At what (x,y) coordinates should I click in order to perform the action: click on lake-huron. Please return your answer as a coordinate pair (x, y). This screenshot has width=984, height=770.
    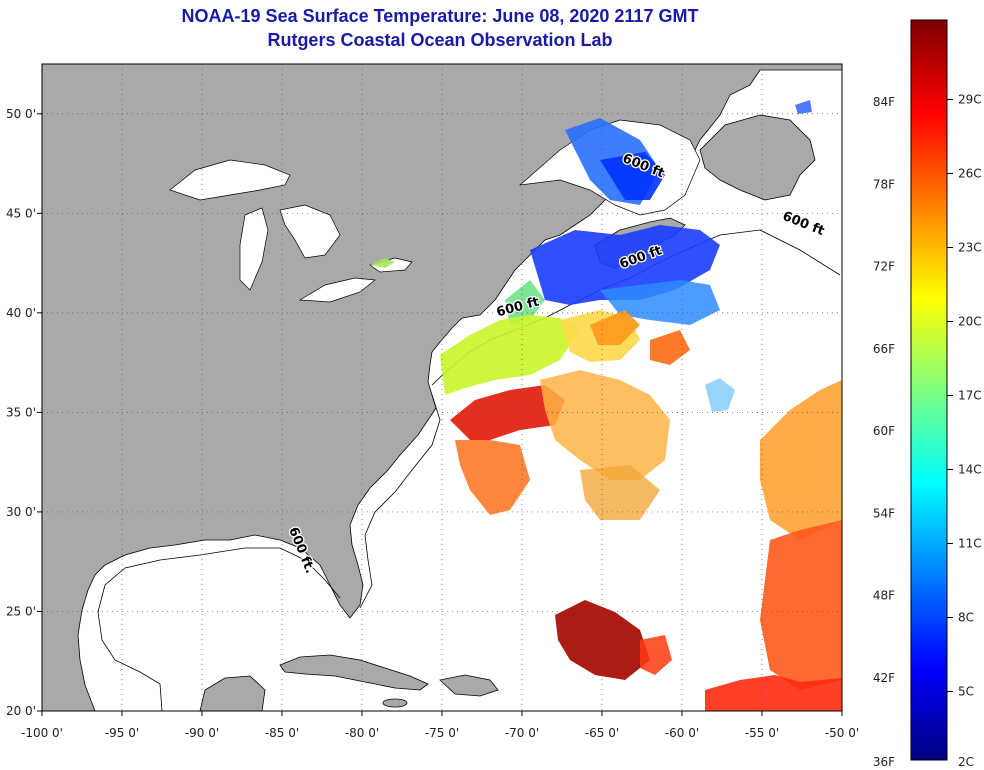
    Looking at the image, I should click on (310, 231).